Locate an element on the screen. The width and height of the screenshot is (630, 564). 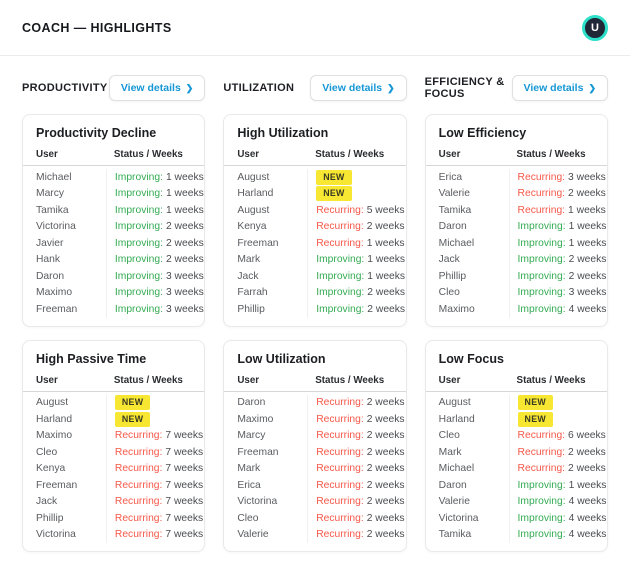
weeks-value: 1 weeks is located at coordinates (587, 227).